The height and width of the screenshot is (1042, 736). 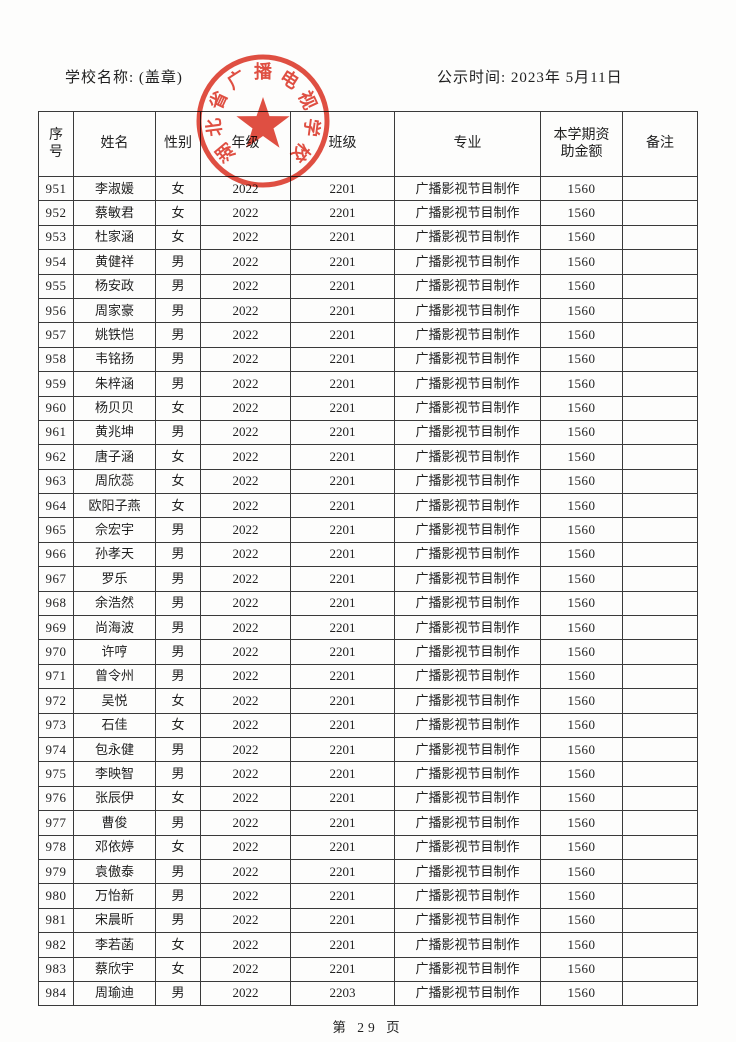 What do you see at coordinates (56, 554) in the screenshot?
I see `cell-no: 966` at bounding box center [56, 554].